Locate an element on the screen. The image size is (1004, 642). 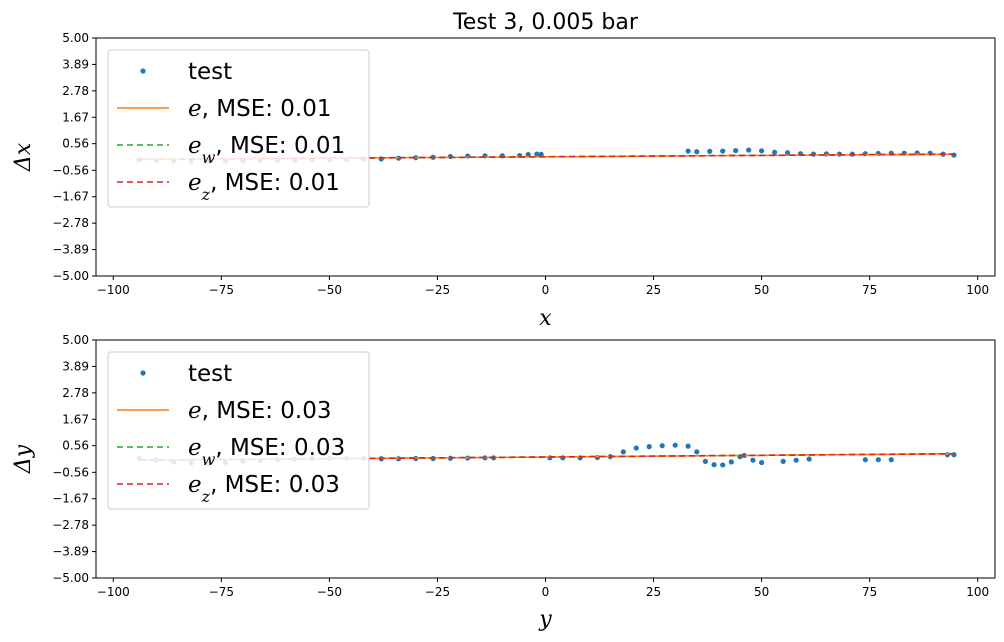
chart-title: Test 3, 0.005 bar is located at coordinates (545, 22).